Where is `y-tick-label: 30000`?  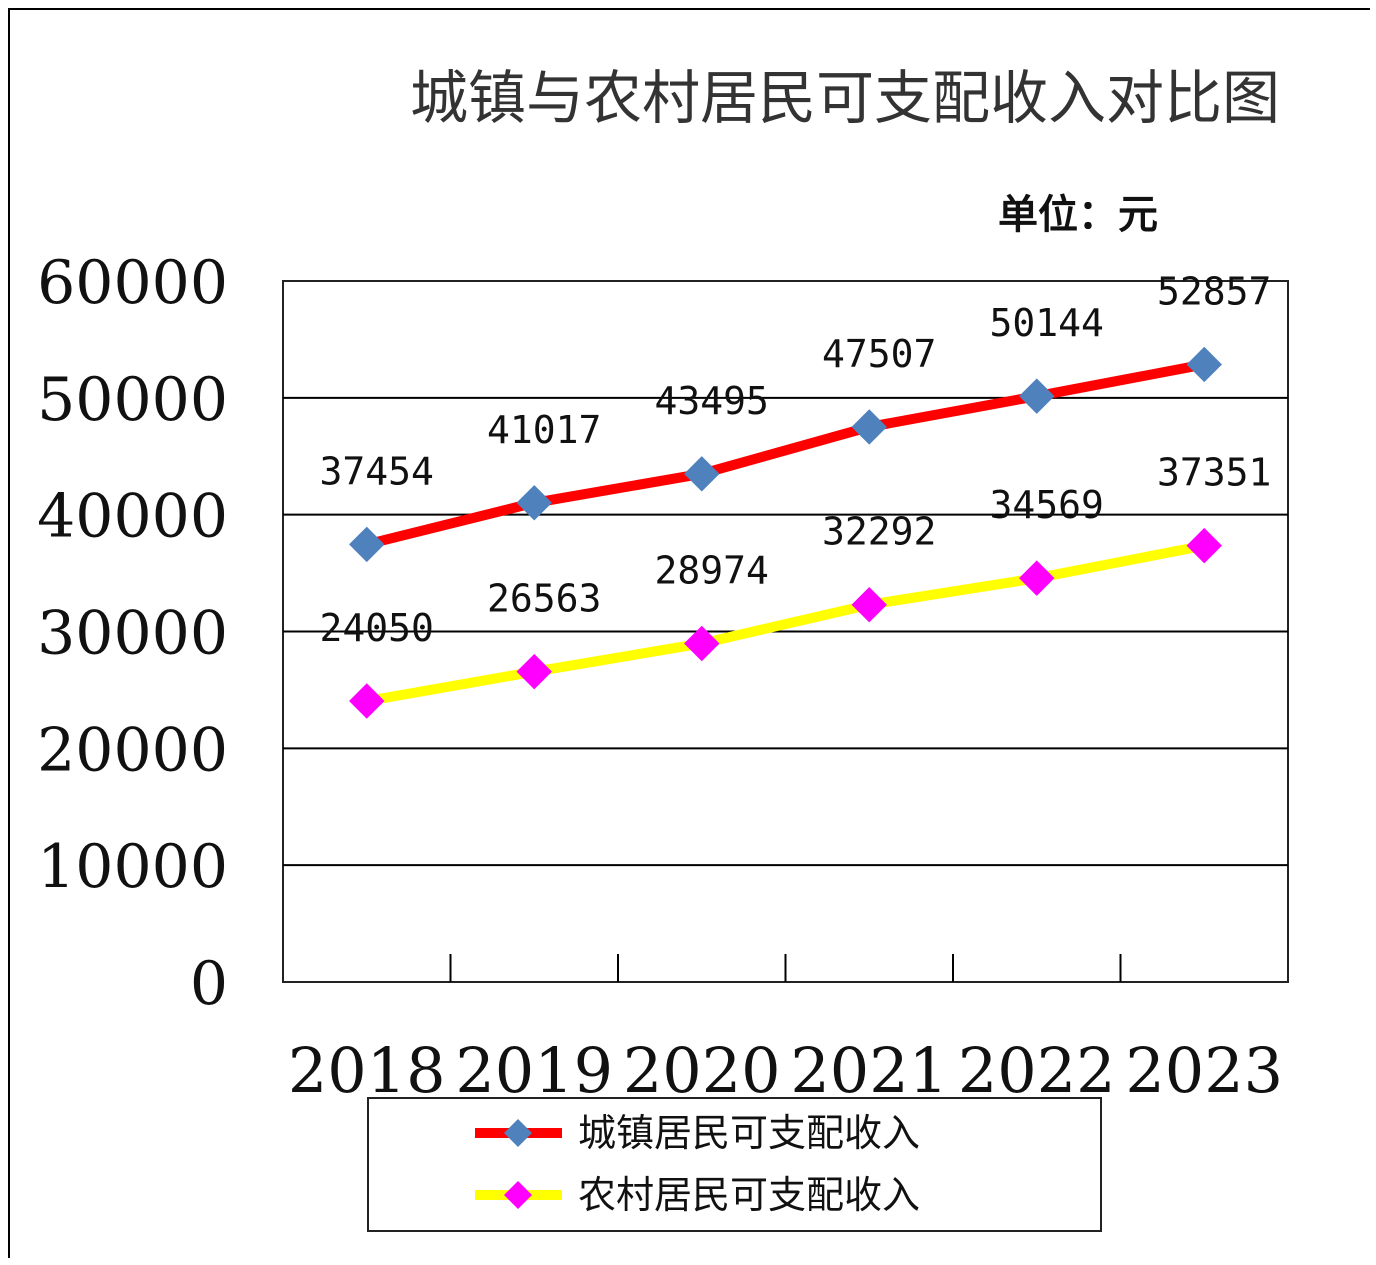 y-tick-label: 30000 is located at coordinates (132, 634).